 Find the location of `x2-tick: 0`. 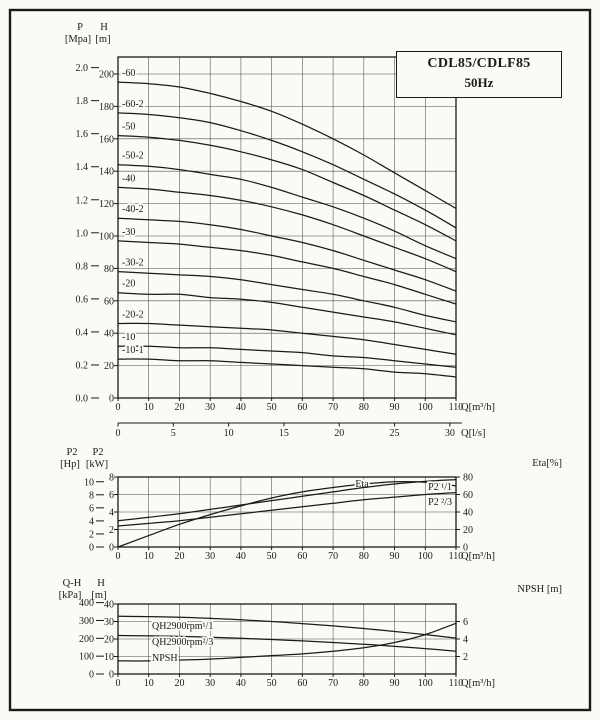

x2-tick: 0 is located at coordinates (118, 433).